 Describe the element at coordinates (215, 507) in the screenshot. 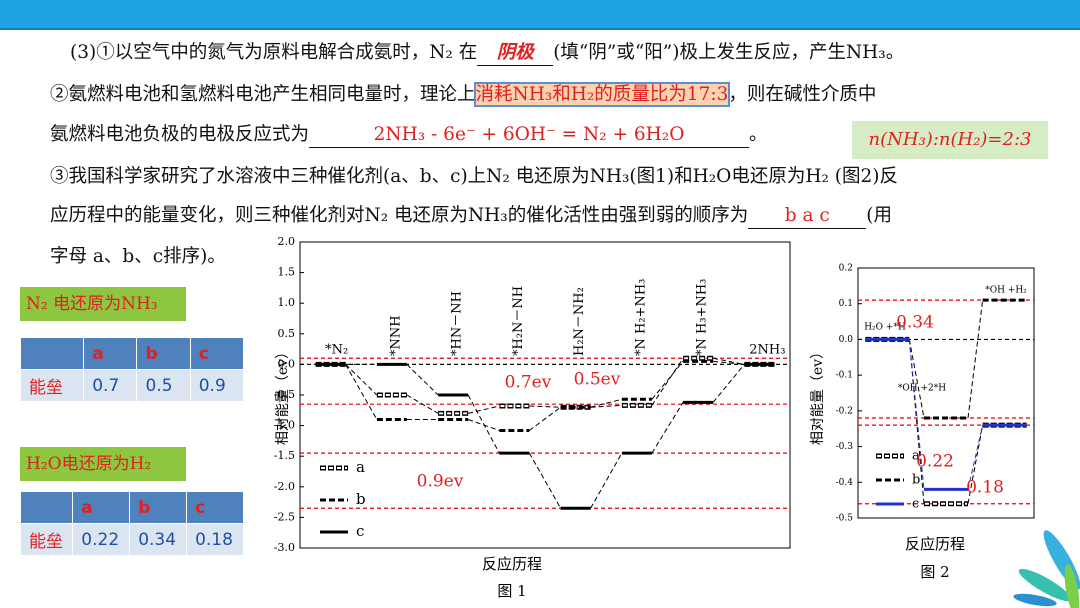

I see `cell: c` at that location.